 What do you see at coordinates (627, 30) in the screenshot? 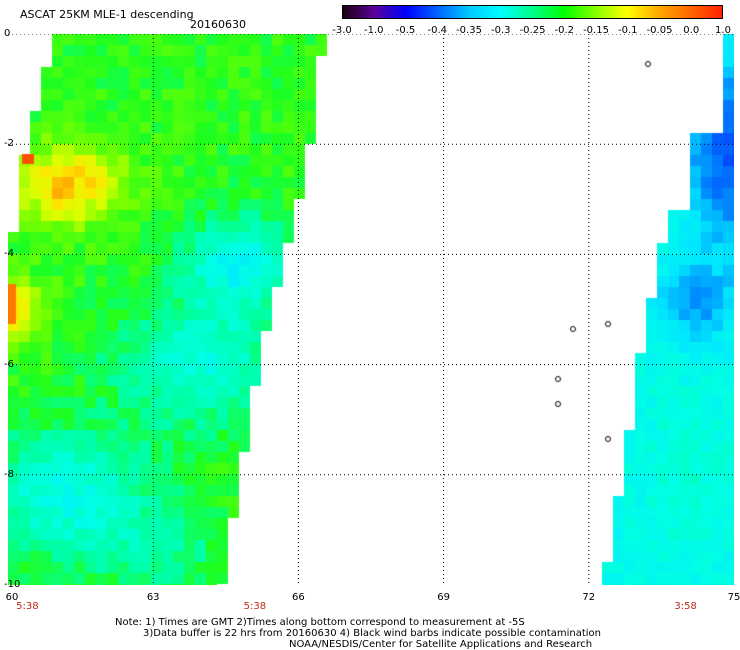
I see `colorbar-tick-label: -0.1` at bounding box center [627, 30].